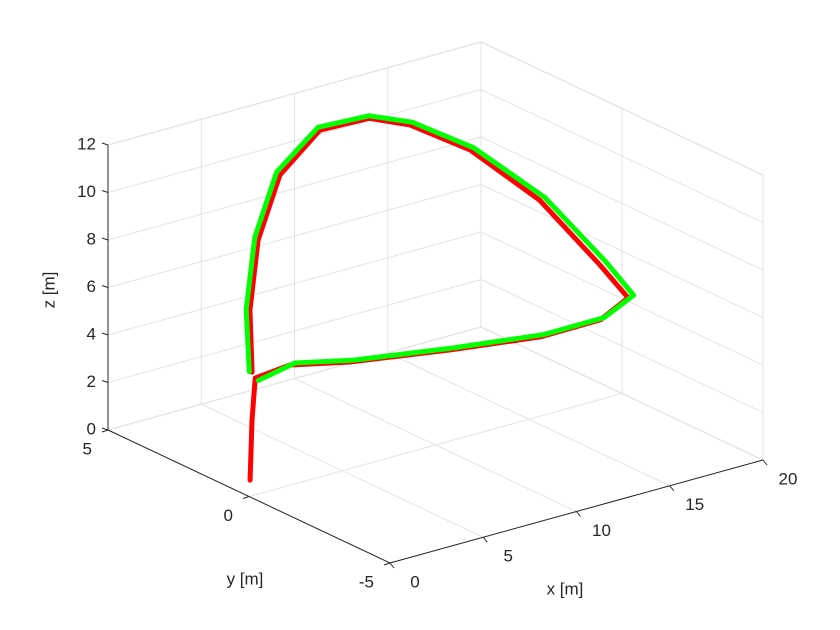  What do you see at coordinates (228, 515) in the screenshot?
I see `y-tick-label: 0` at bounding box center [228, 515].